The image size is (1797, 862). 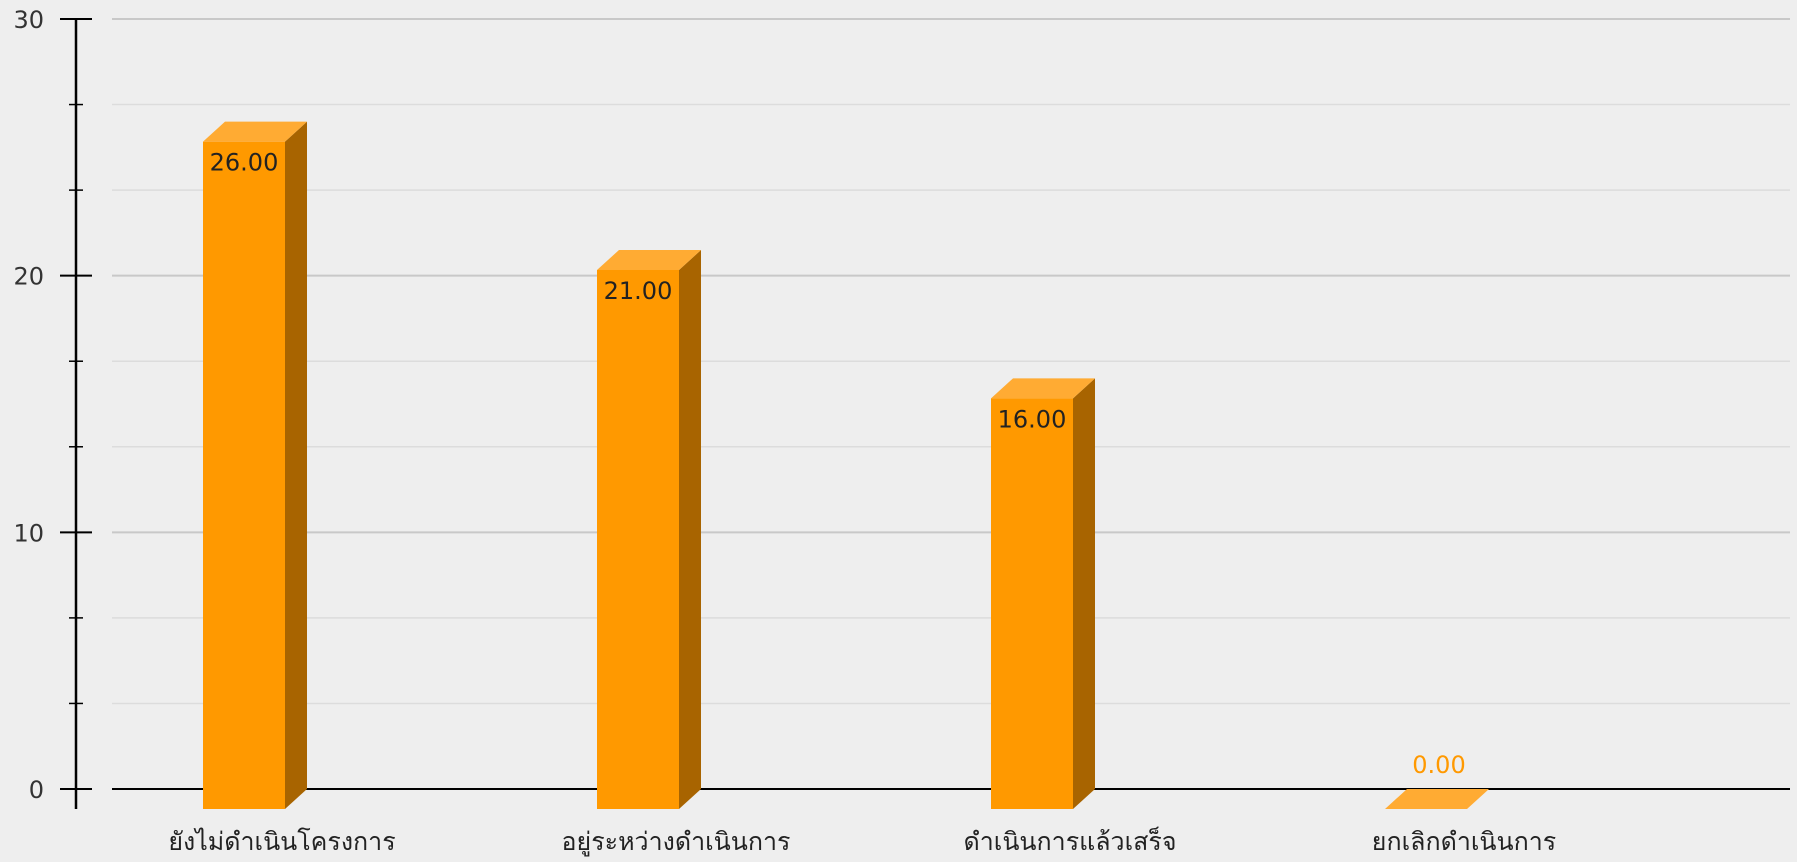 What do you see at coordinates (676, 842) in the screenshot?
I see `x-category-label: อยู่ระหว่างดำเนินการ` at bounding box center [676, 842].